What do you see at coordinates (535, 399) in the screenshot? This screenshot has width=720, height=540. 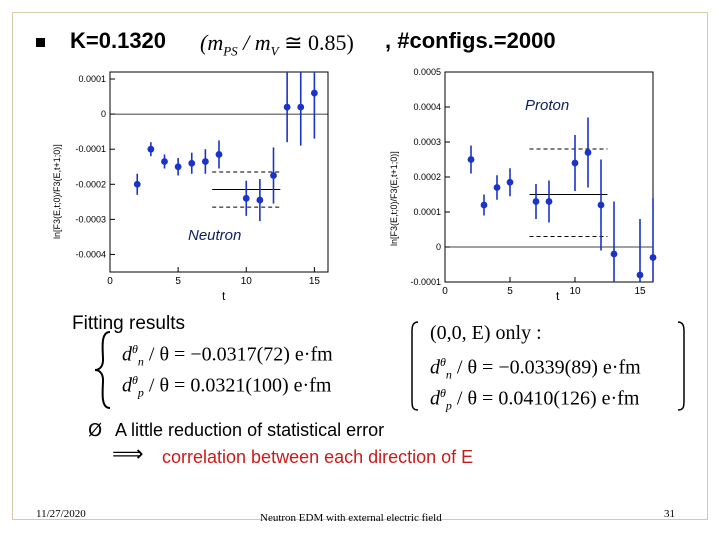 I see `e-only-proton-equation: dθp / θ = 0.0410(126) e·fm` at bounding box center [535, 399].